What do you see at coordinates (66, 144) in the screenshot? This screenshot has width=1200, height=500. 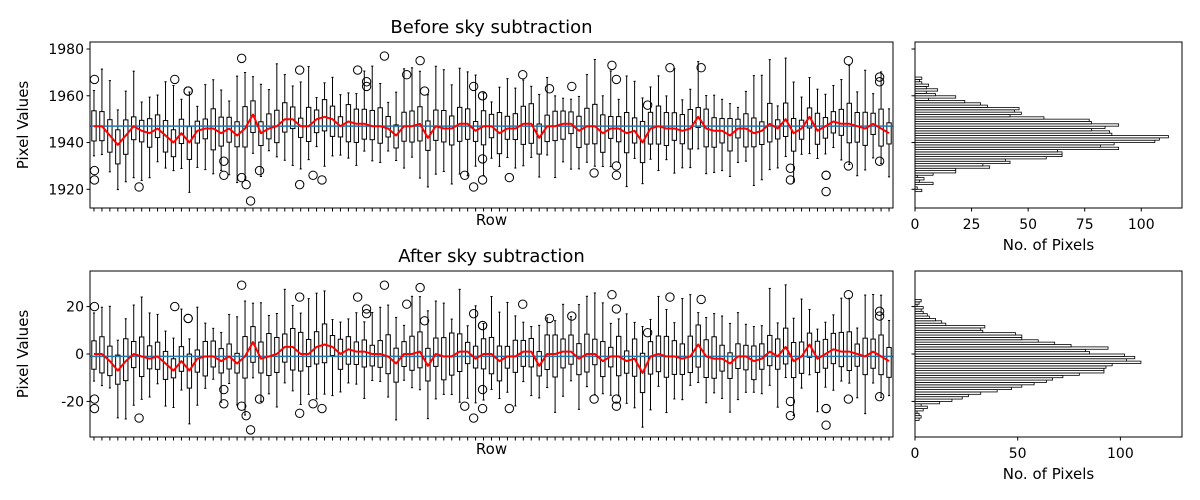 I see `y-tick-label: 1940` at bounding box center [66, 144].